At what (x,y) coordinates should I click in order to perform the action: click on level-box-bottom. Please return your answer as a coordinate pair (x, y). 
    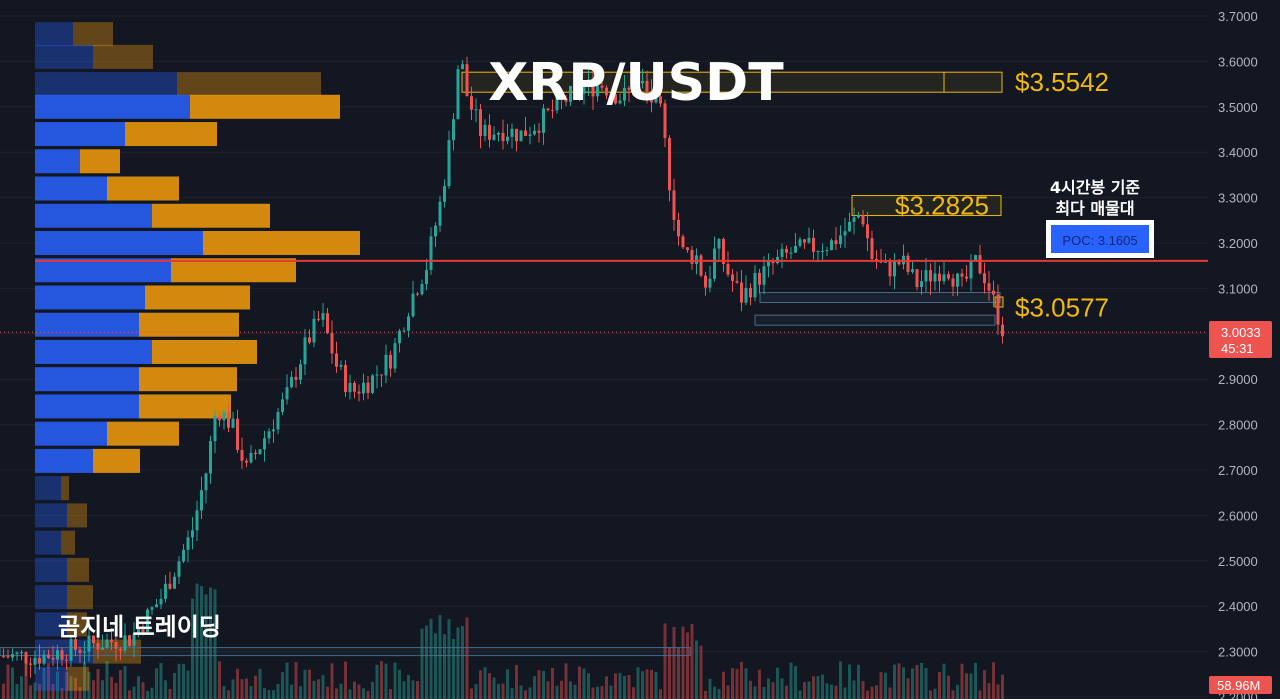
    Looking at the image, I should click on (345, 652).